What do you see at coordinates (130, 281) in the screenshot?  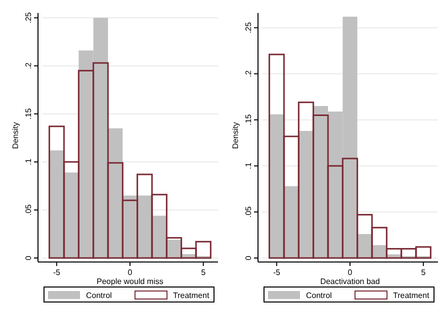 I see `x-axis-title: People would miss` at bounding box center [130, 281].